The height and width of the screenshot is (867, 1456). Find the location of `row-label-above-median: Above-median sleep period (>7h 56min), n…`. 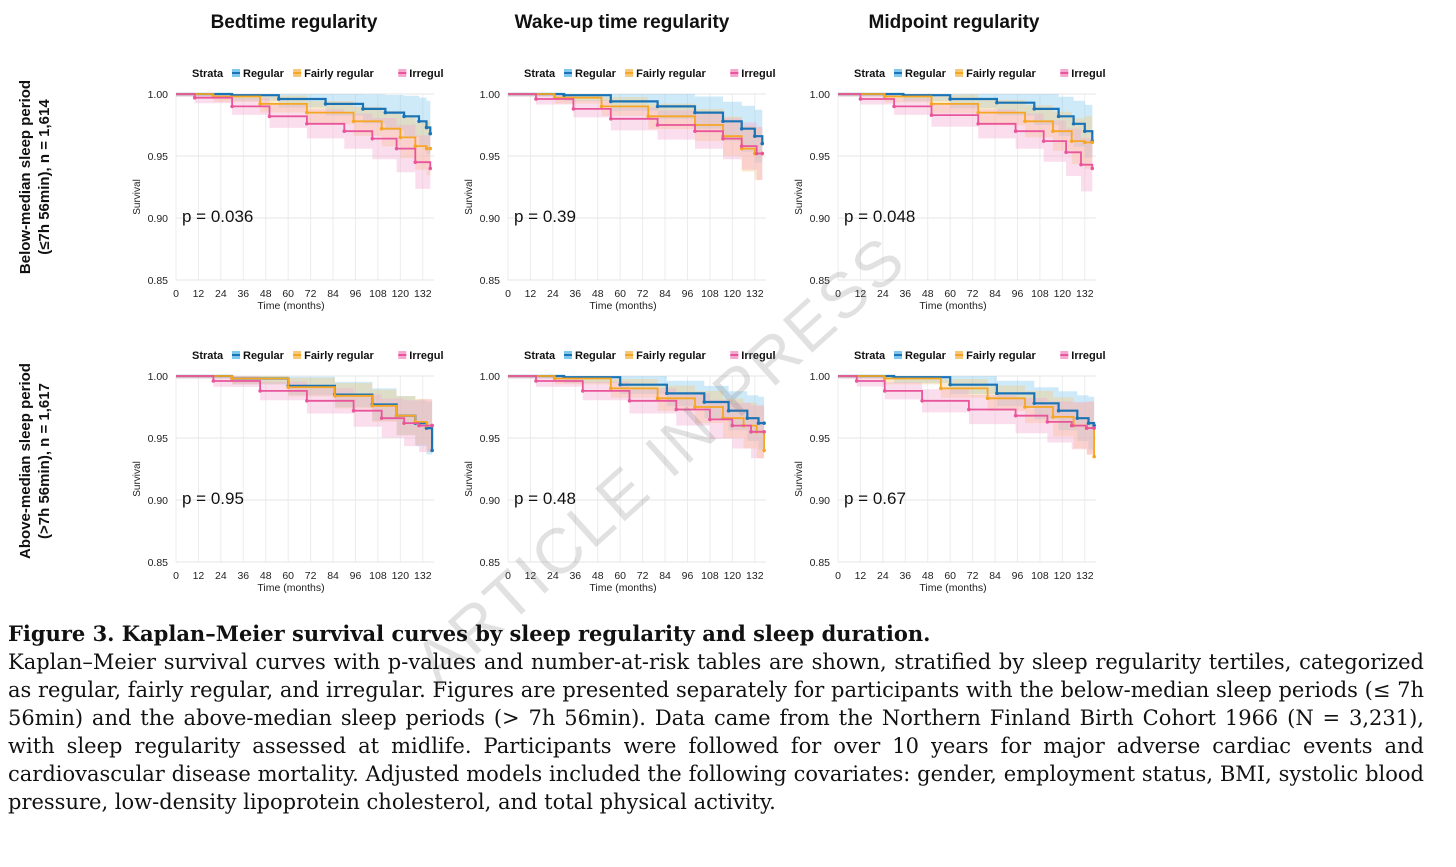

row-label-above-median: Above-median sleep period (>7h 56min), n… is located at coordinates (35, 461).